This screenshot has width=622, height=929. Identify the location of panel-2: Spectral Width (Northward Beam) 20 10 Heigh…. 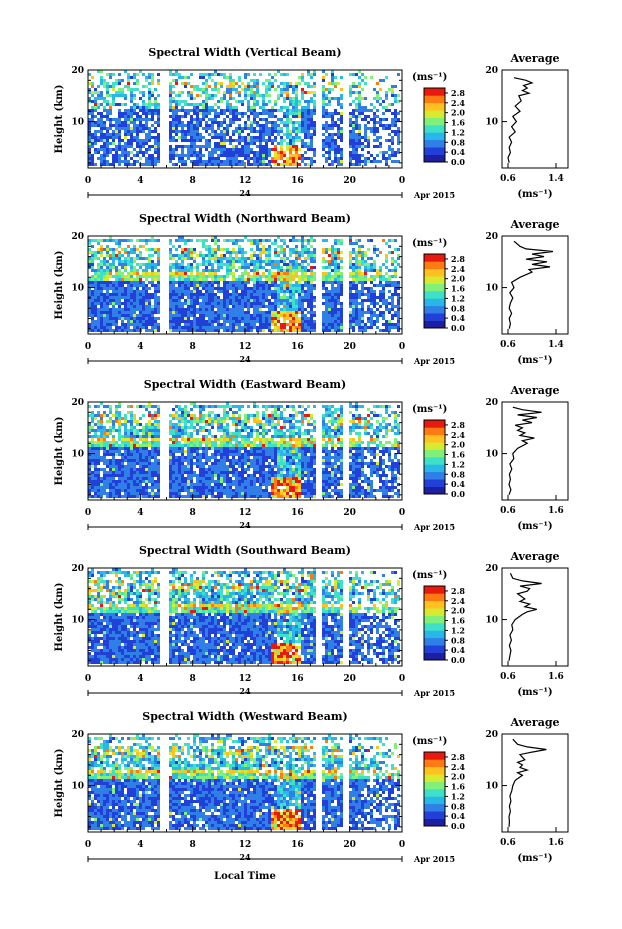
(311, 289).